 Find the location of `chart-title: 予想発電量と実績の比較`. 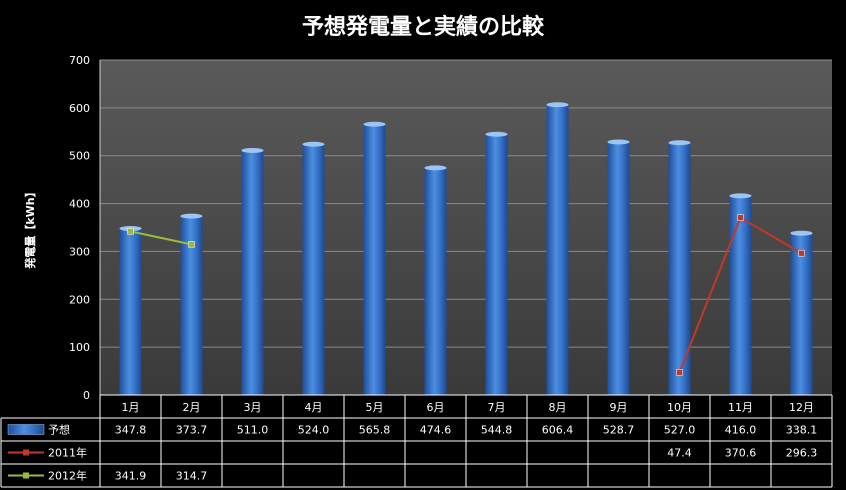

chart-title: 予想発電量と実績の比較 is located at coordinates (423, 27).